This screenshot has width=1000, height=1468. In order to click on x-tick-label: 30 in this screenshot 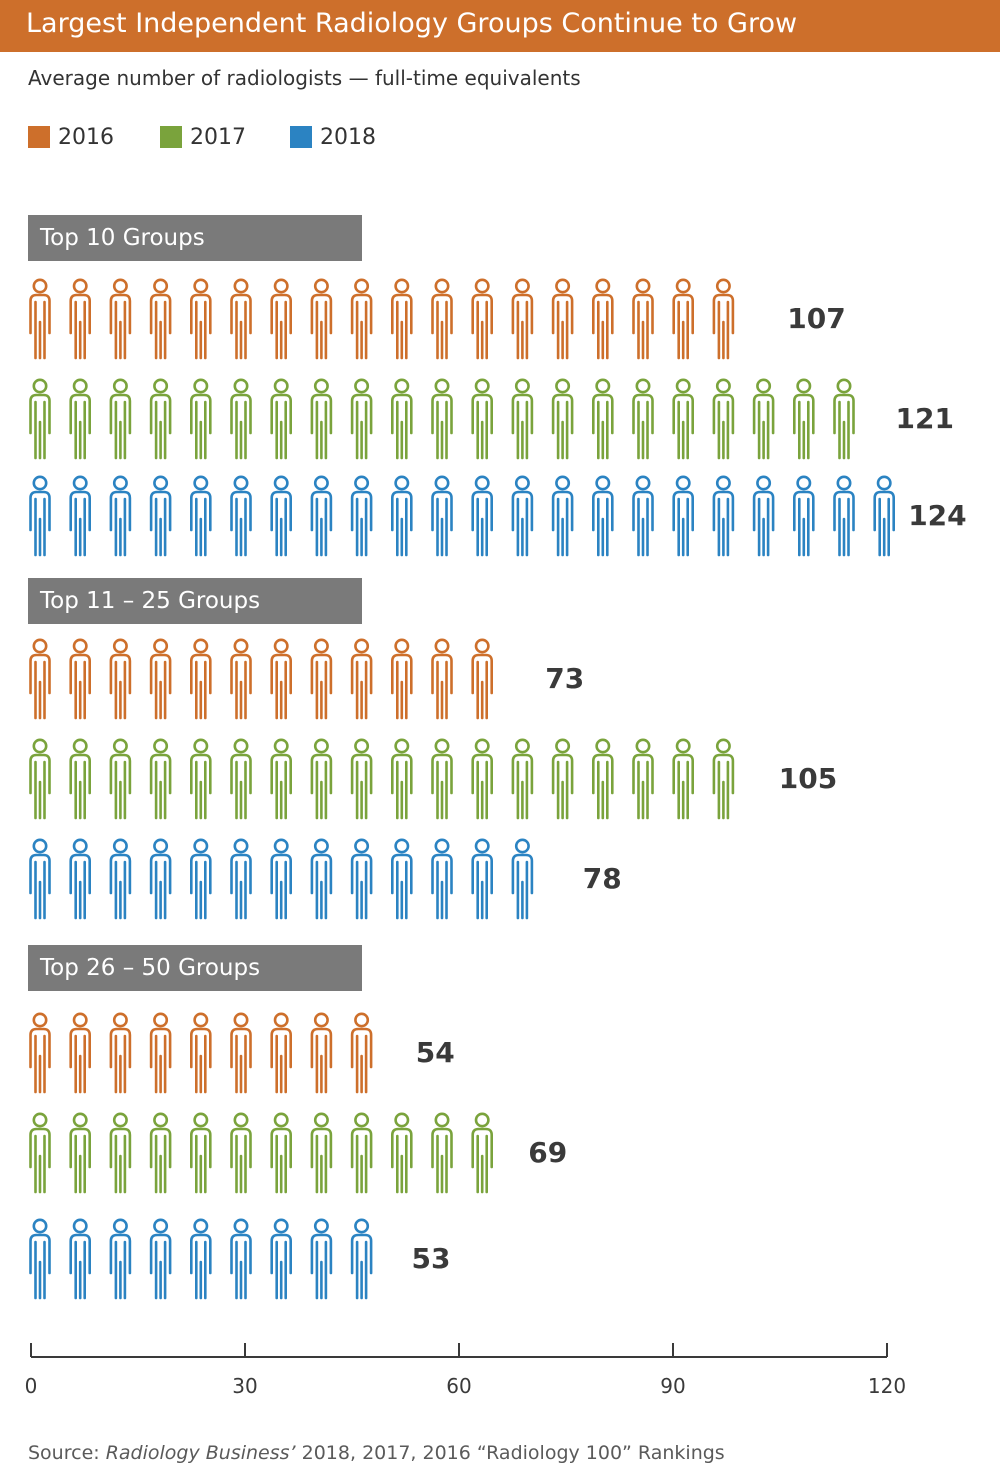, I will do `click(244, 1386)`.